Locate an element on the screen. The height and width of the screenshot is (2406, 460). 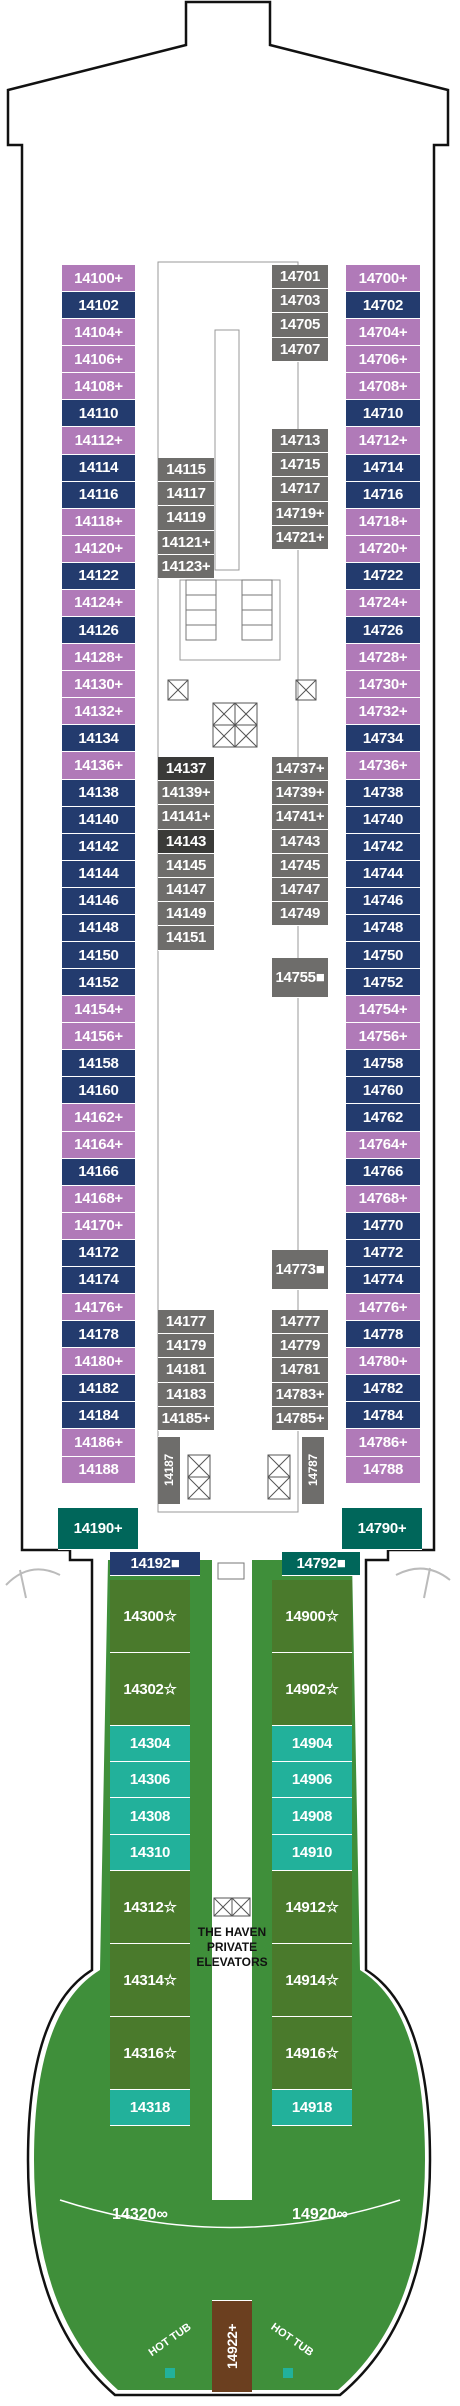
cabin-left-outer: 14152 is located at coordinates (99, 983).